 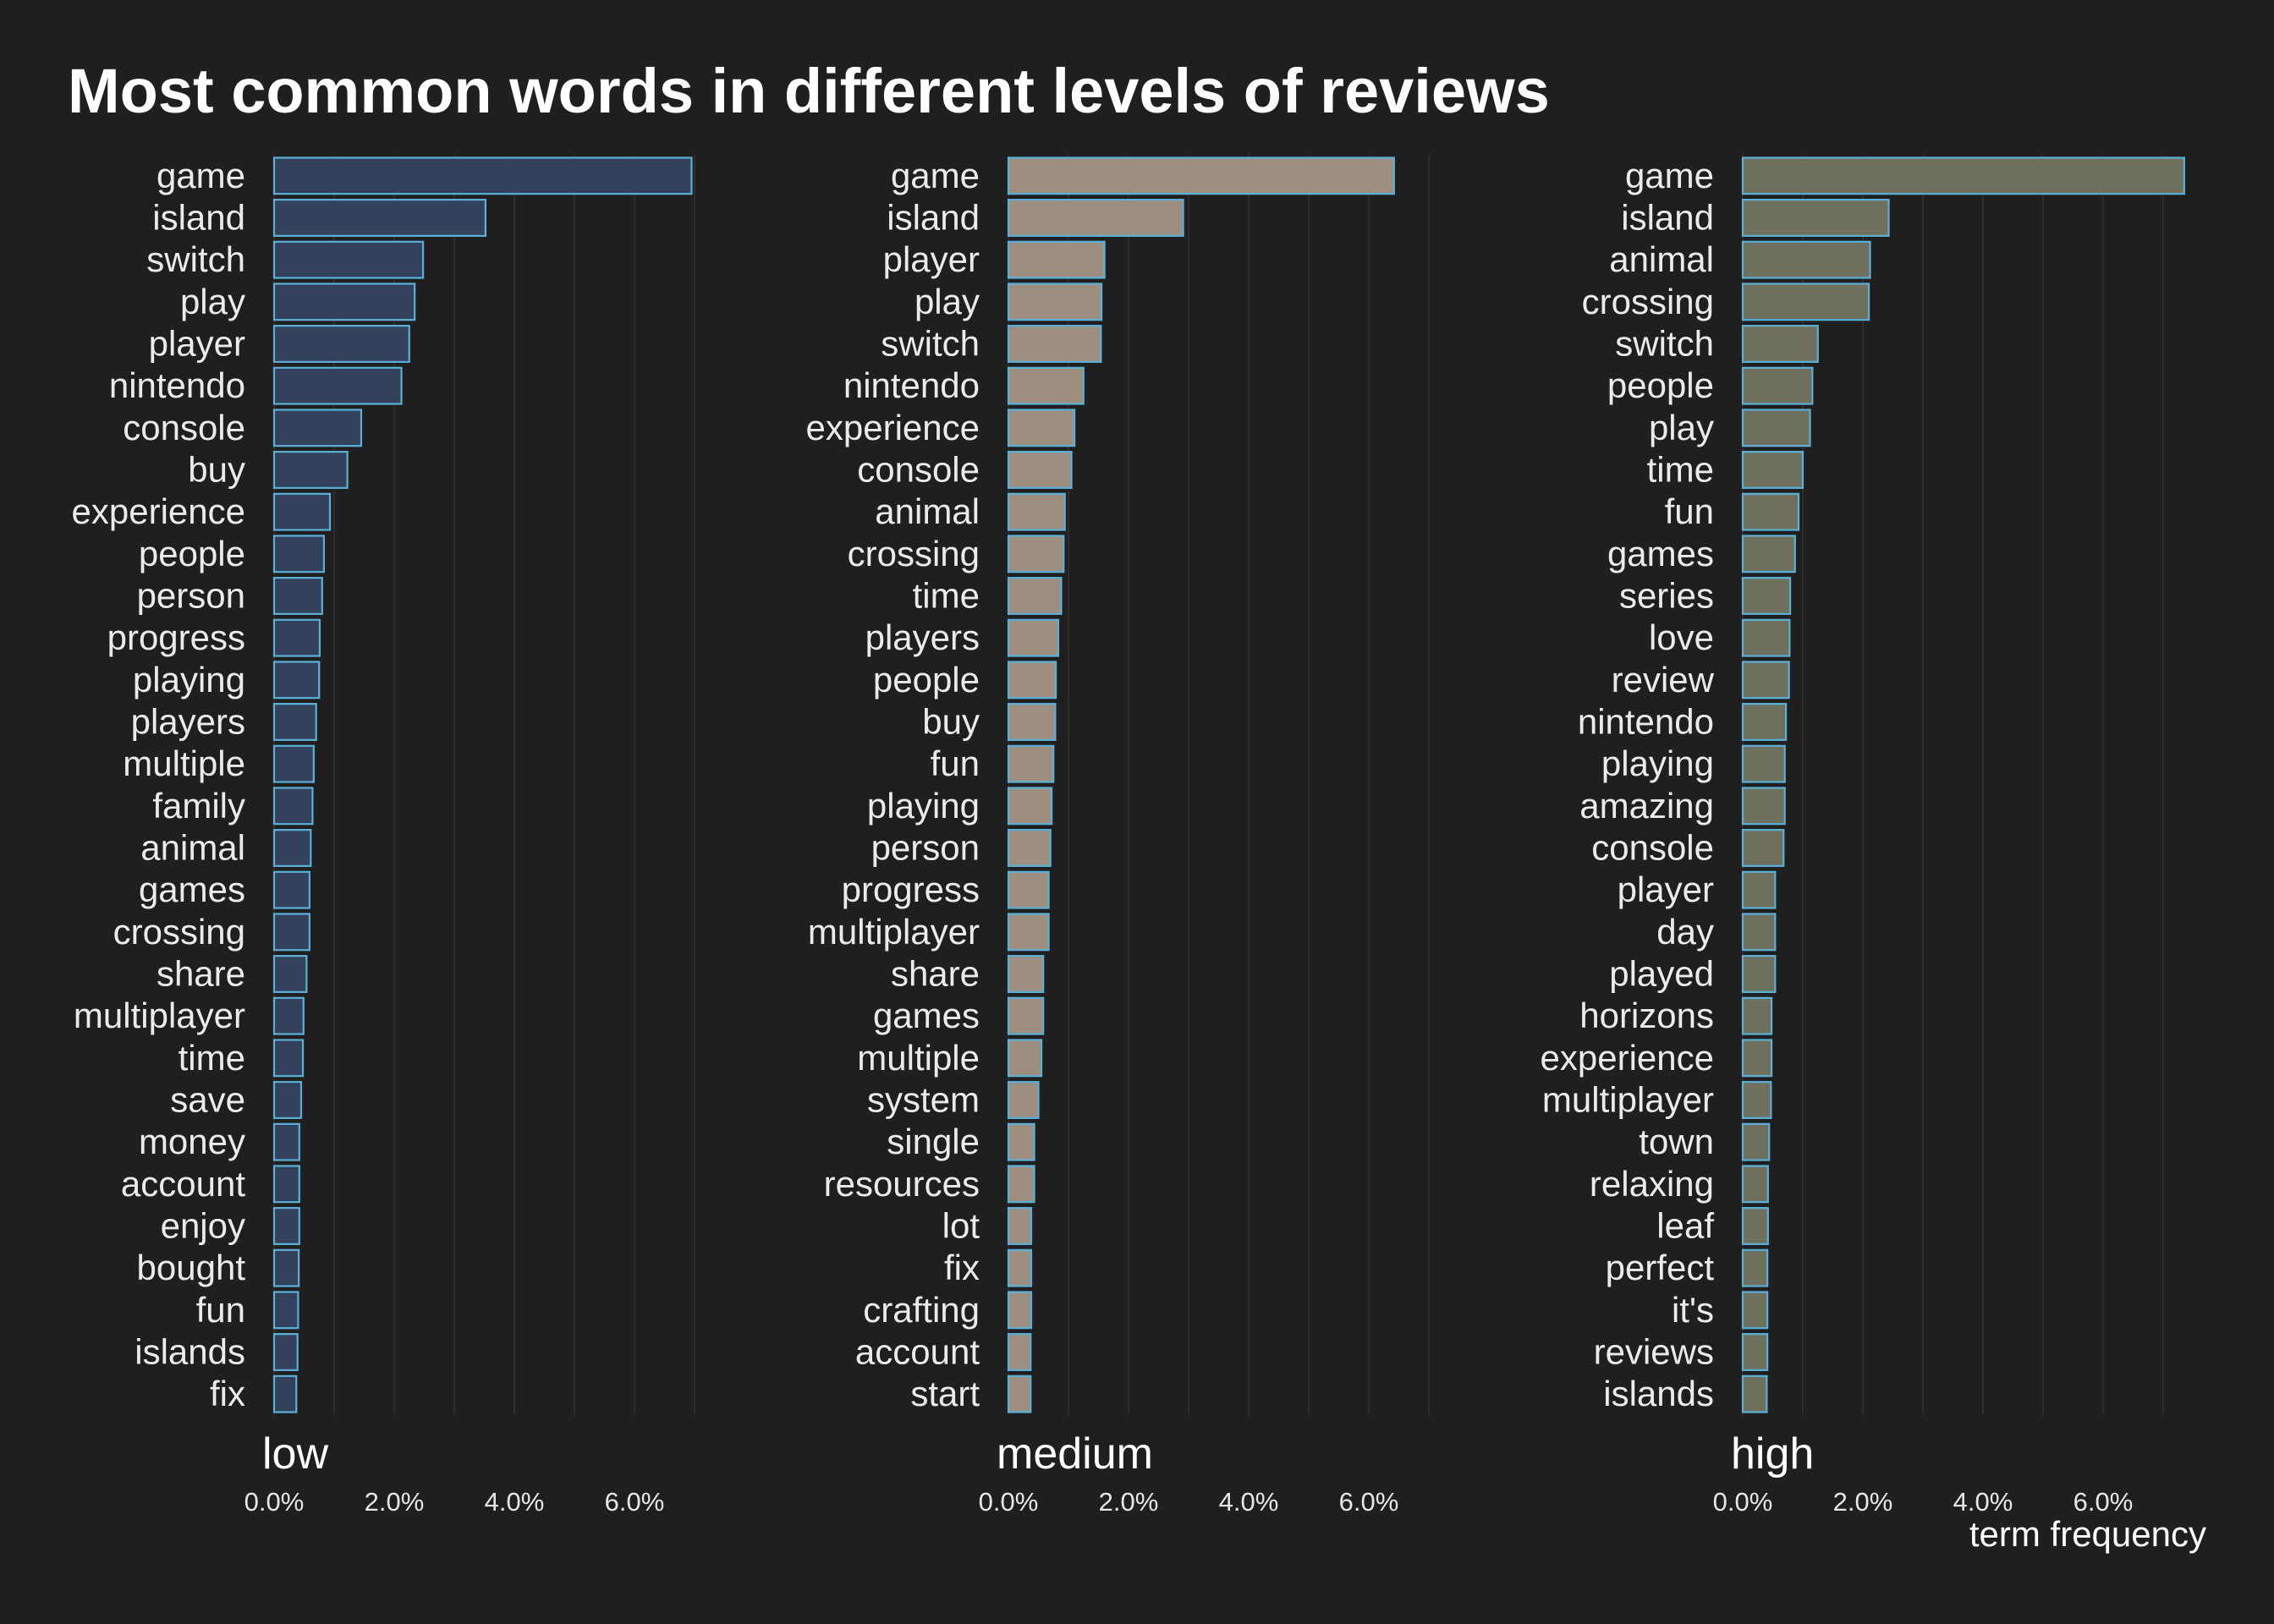 What do you see at coordinates (1682, 637) in the screenshot?
I see `word-label: love` at bounding box center [1682, 637].